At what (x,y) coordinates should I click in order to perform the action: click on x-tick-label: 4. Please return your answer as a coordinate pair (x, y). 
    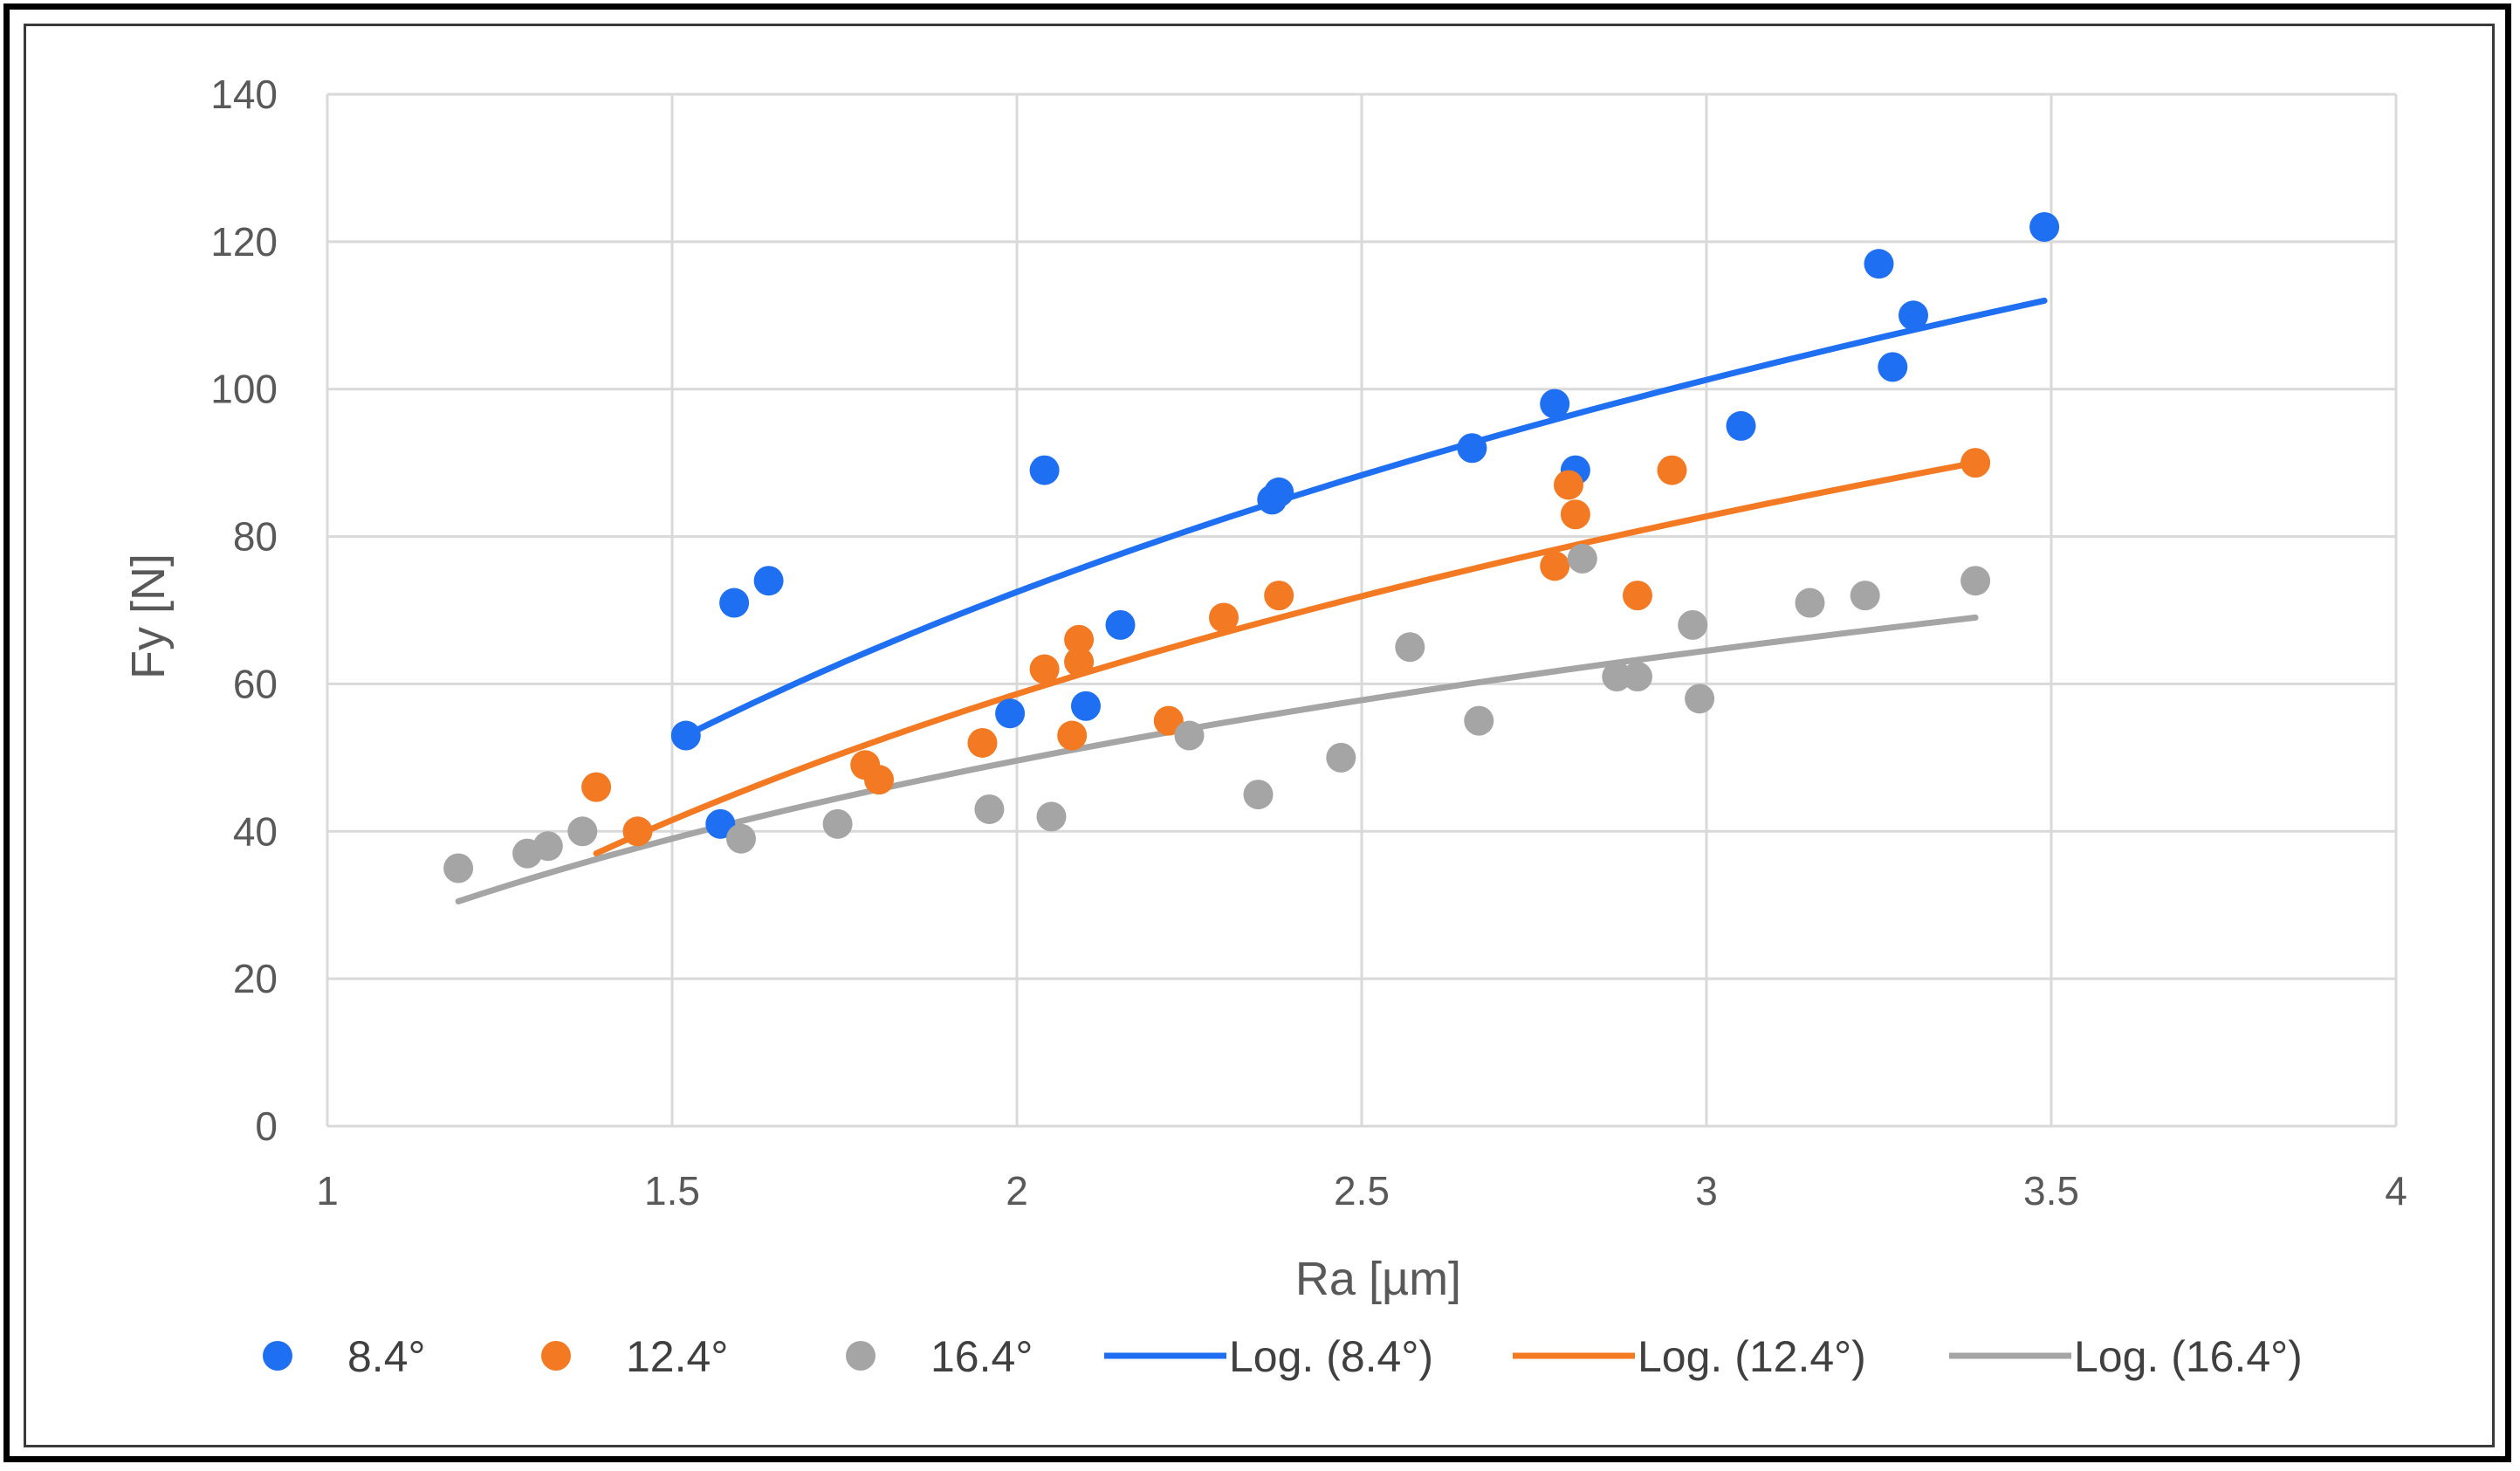
    Looking at the image, I should click on (2396, 1190).